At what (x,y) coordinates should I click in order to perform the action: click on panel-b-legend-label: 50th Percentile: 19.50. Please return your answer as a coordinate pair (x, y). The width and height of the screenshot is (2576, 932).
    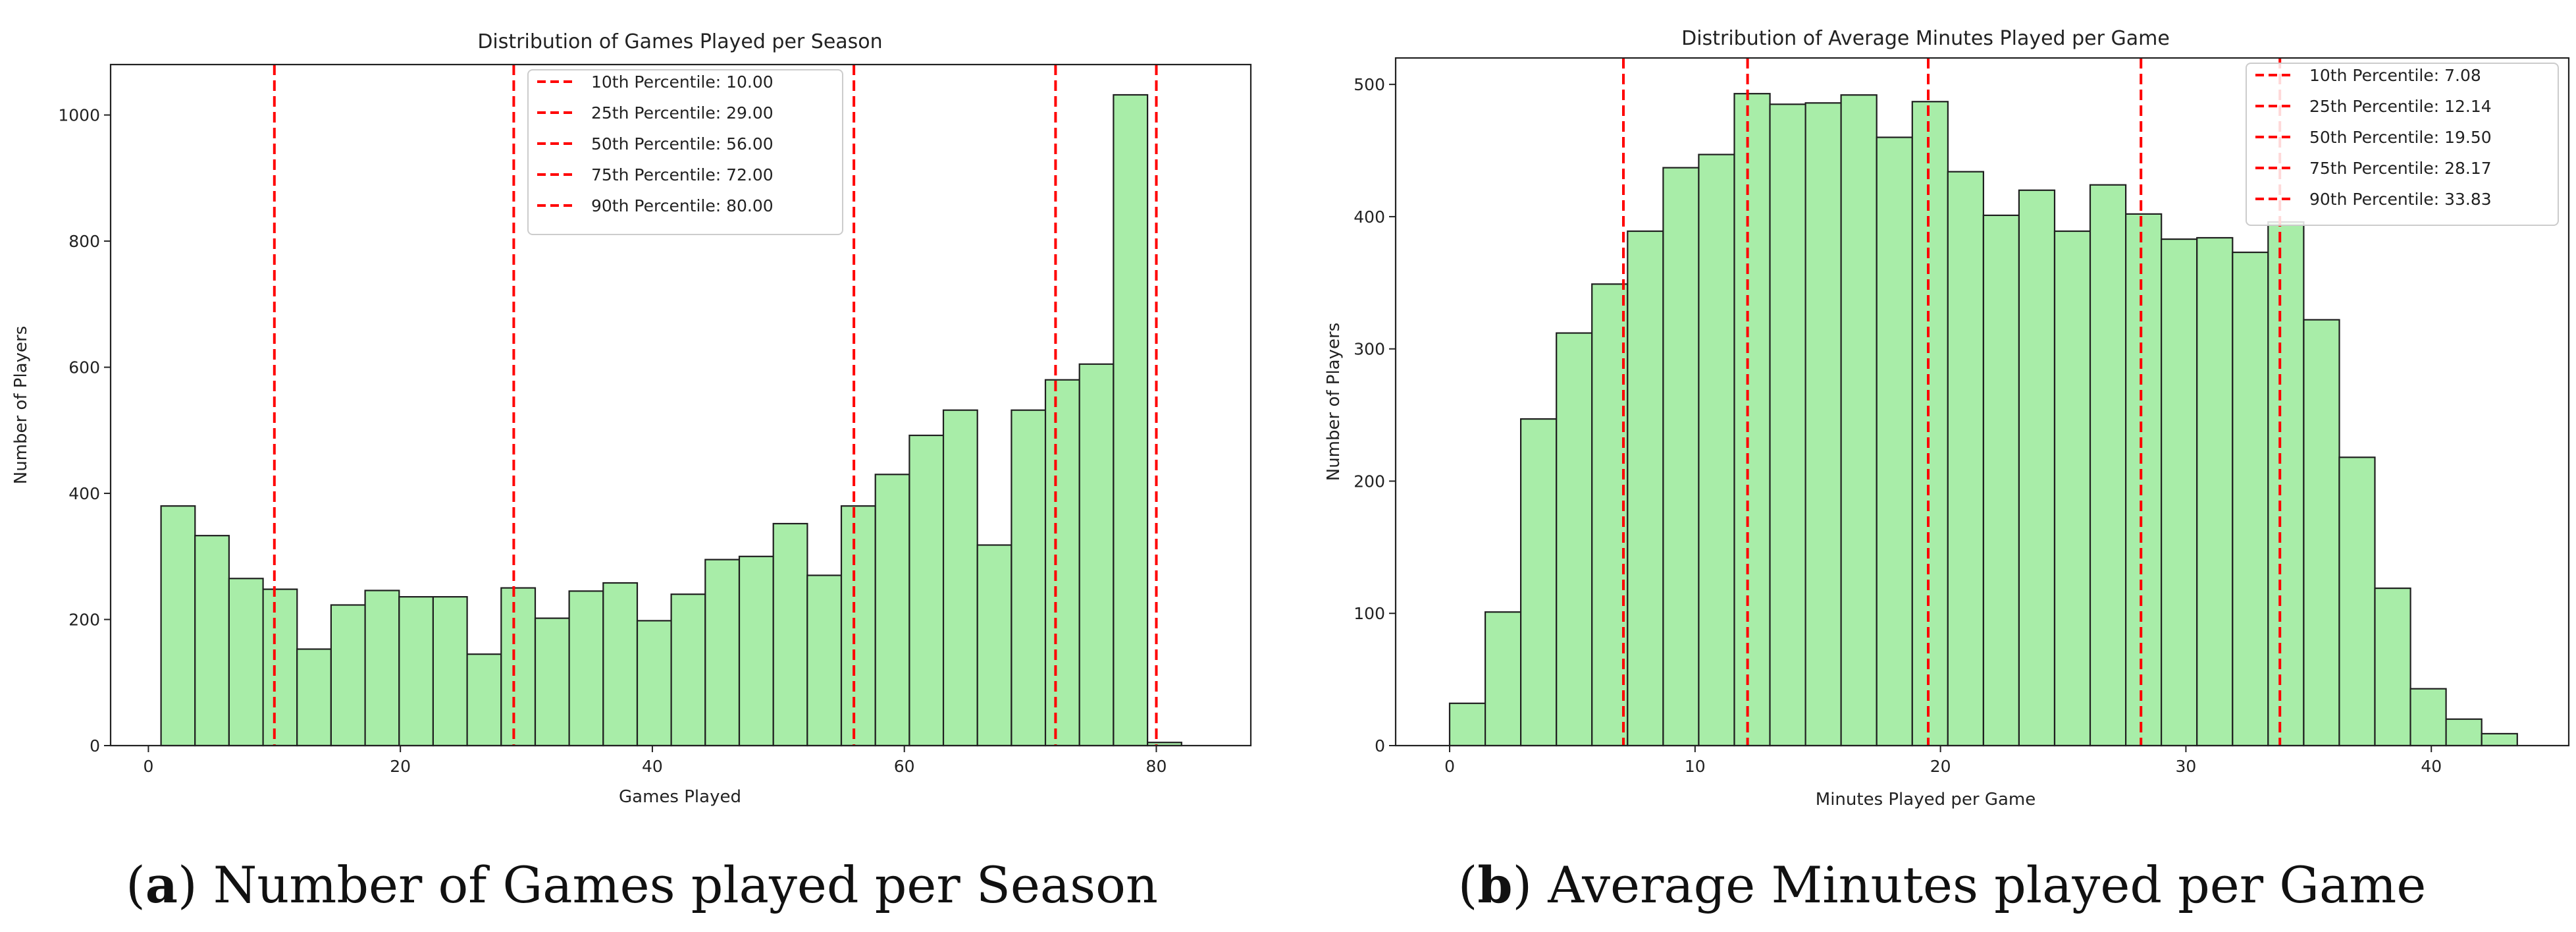
    Looking at the image, I should click on (2400, 137).